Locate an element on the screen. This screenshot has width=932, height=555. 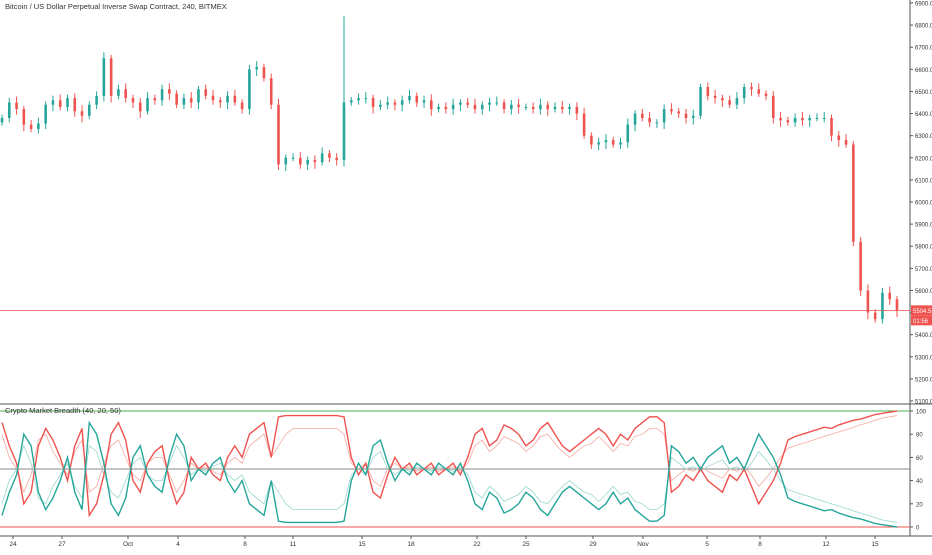
price-tick-label: 6800.0 is located at coordinates (923, 27).